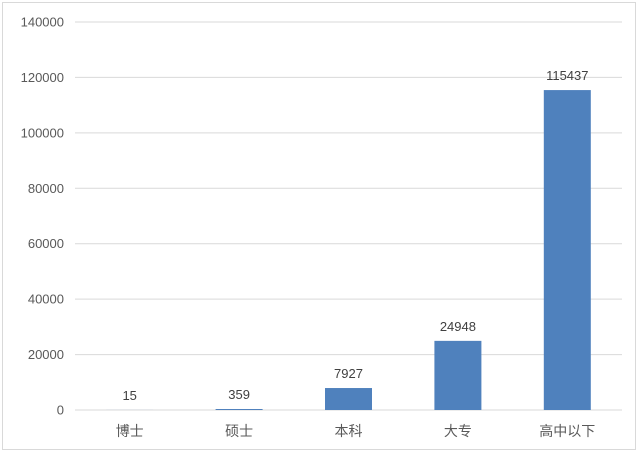 This screenshot has width=640, height=454. Describe the element at coordinates (567, 75) in the screenshot. I see `data-label: 115437` at that location.